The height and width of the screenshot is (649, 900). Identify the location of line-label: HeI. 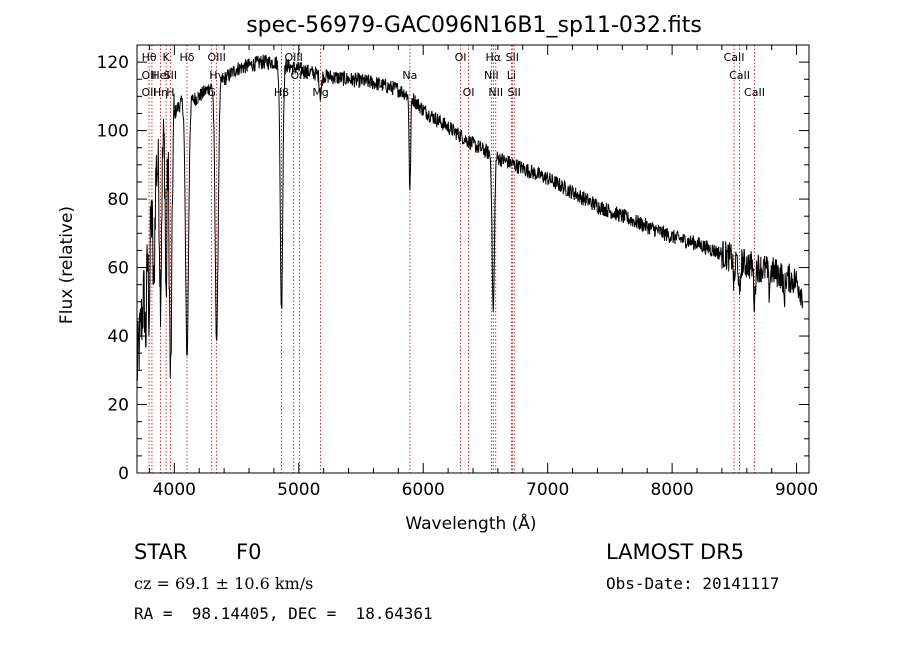
(160, 75).